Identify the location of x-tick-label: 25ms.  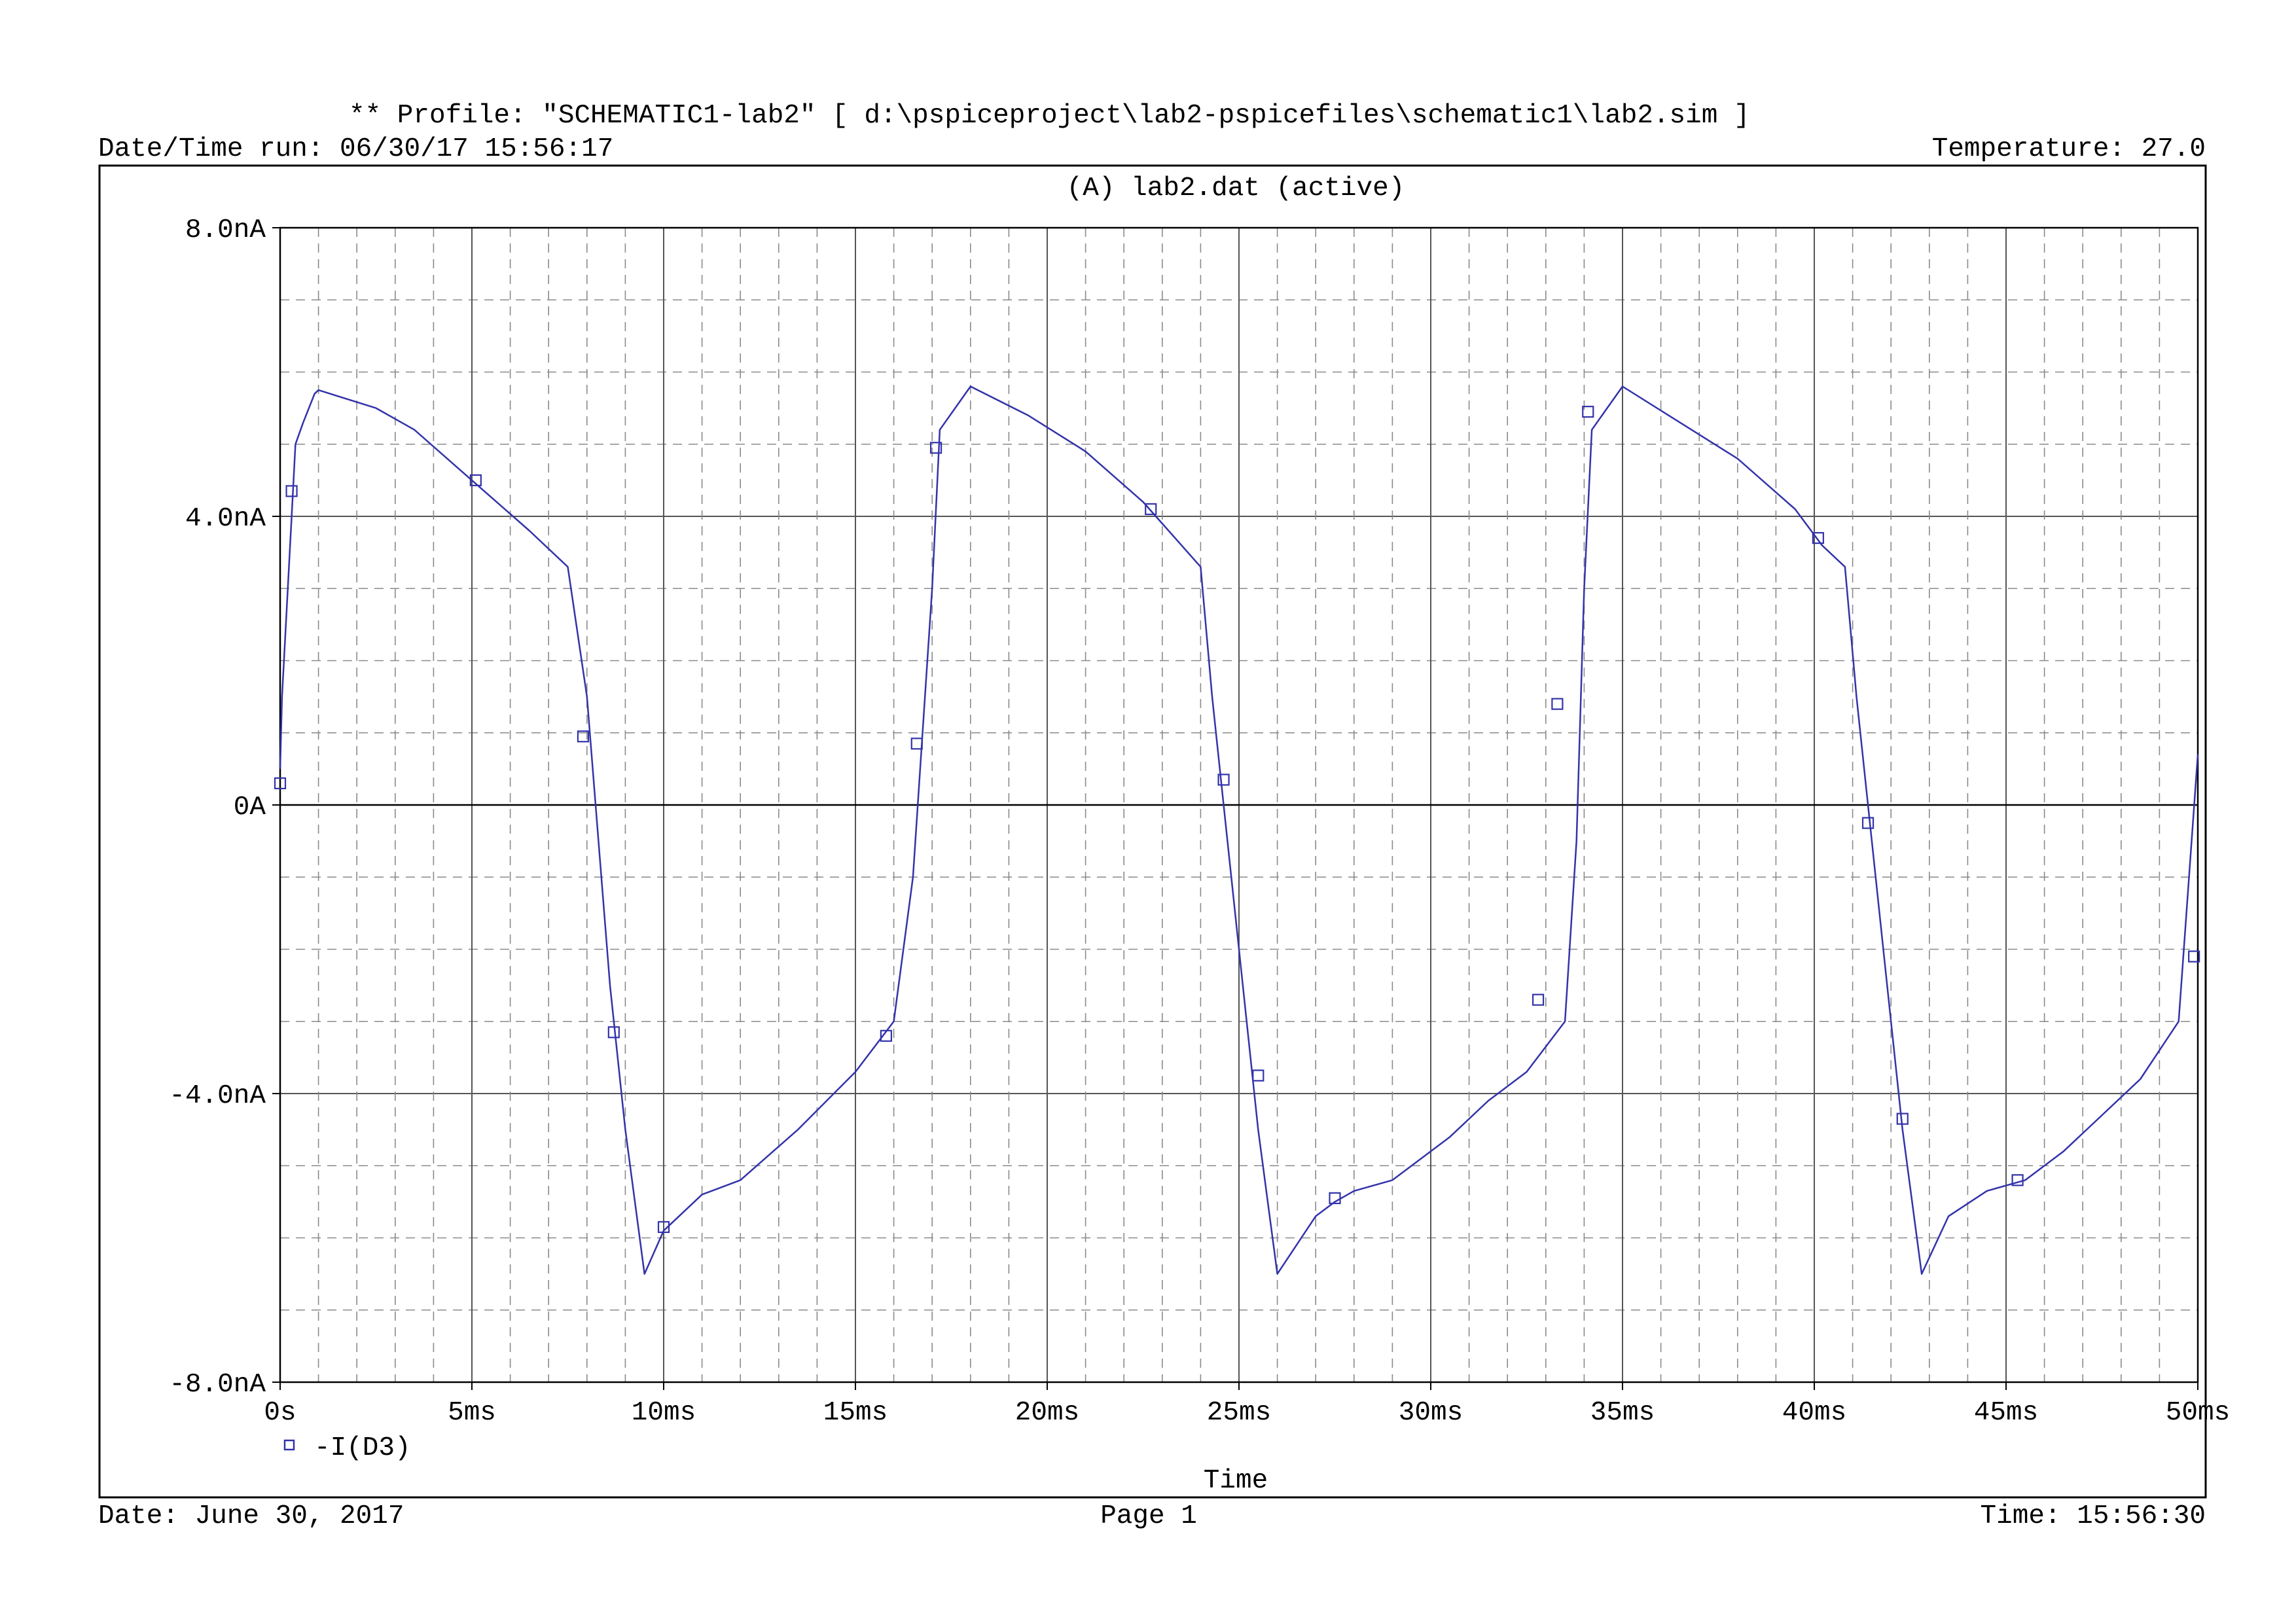
(1239, 1413).